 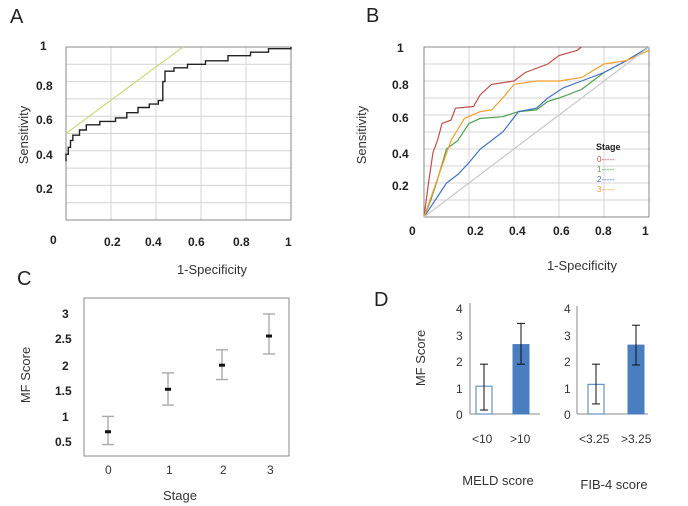 I want to click on b-ytick-0.2: 0.2, so click(x=400, y=186).